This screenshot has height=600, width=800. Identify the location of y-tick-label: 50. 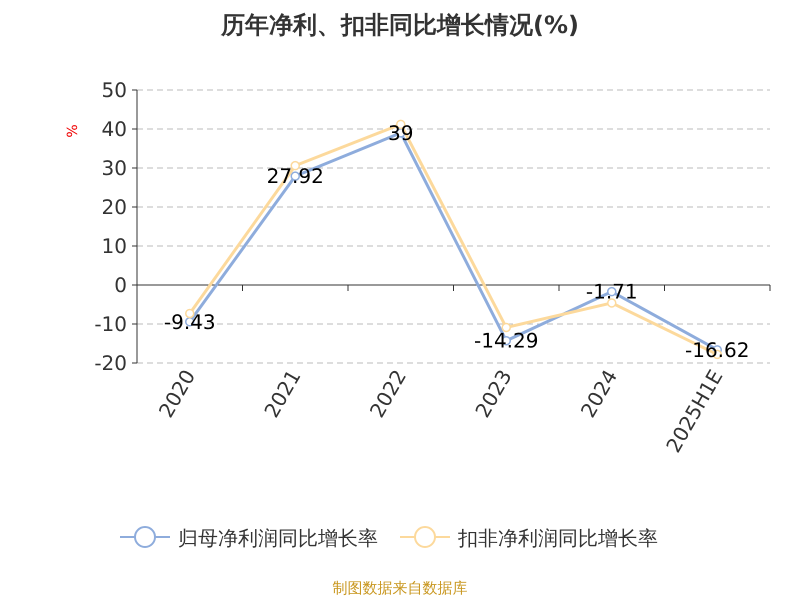
(114, 90).